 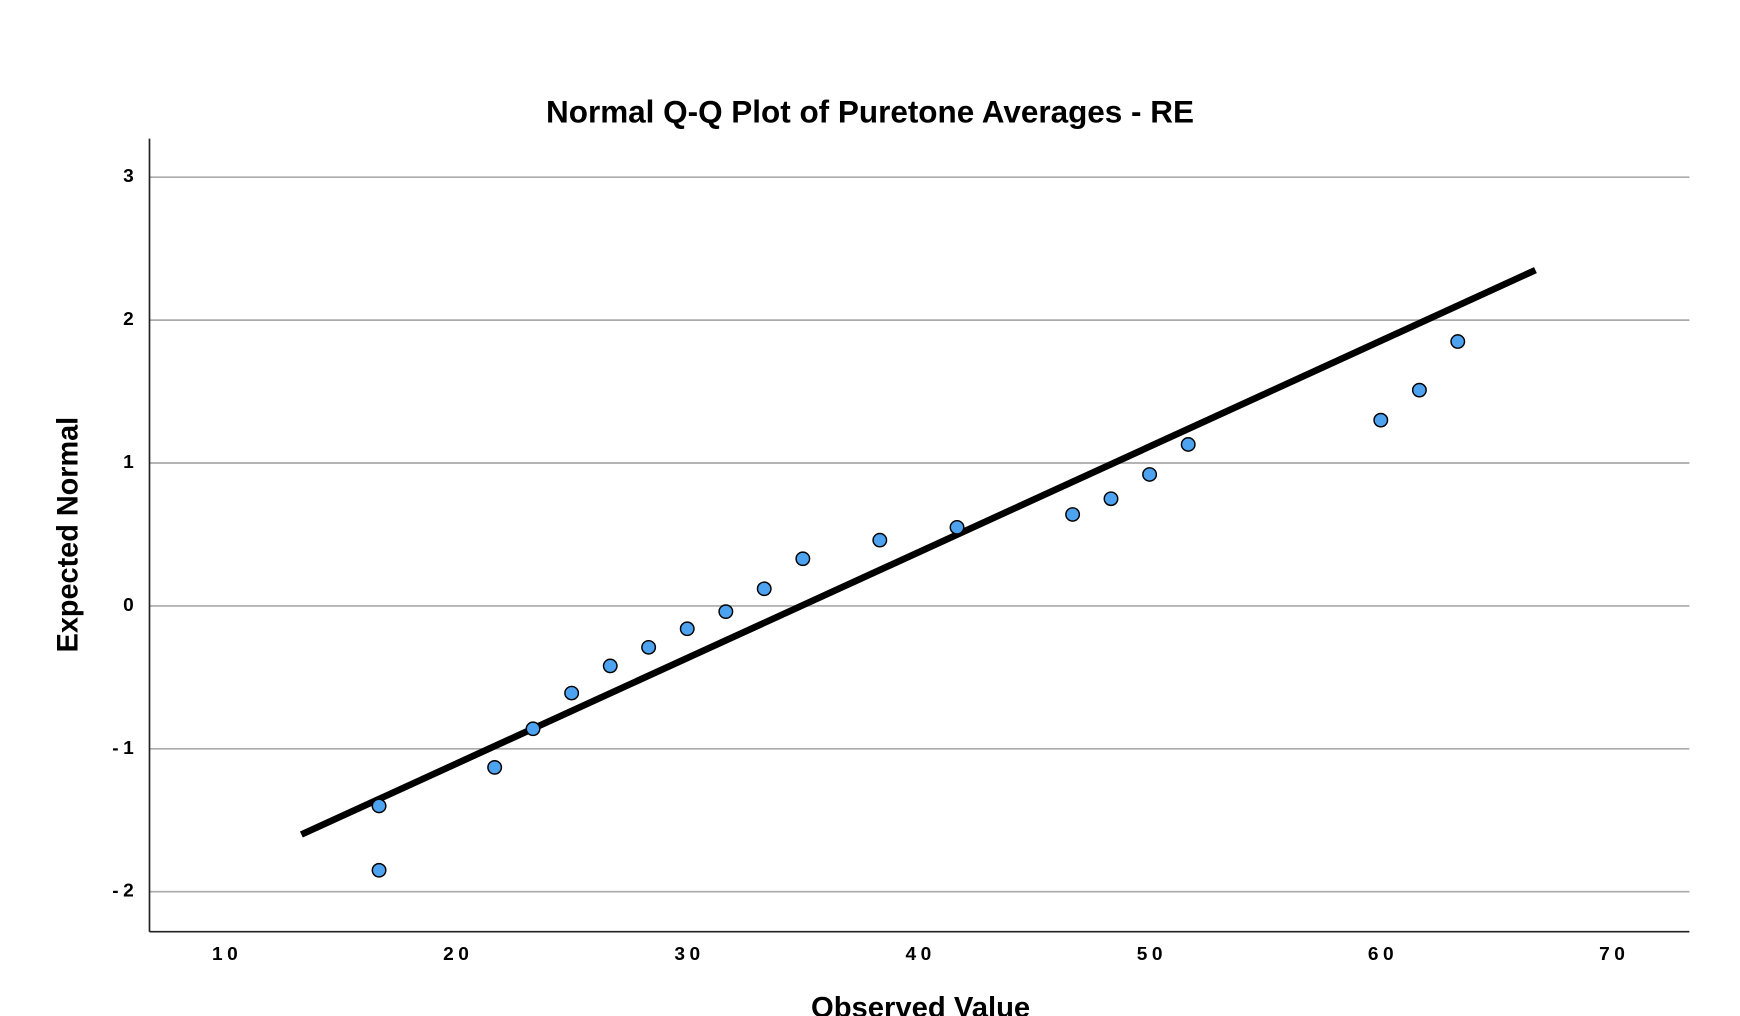 I want to click on y-tick-label: -1, so click(x=125, y=748).